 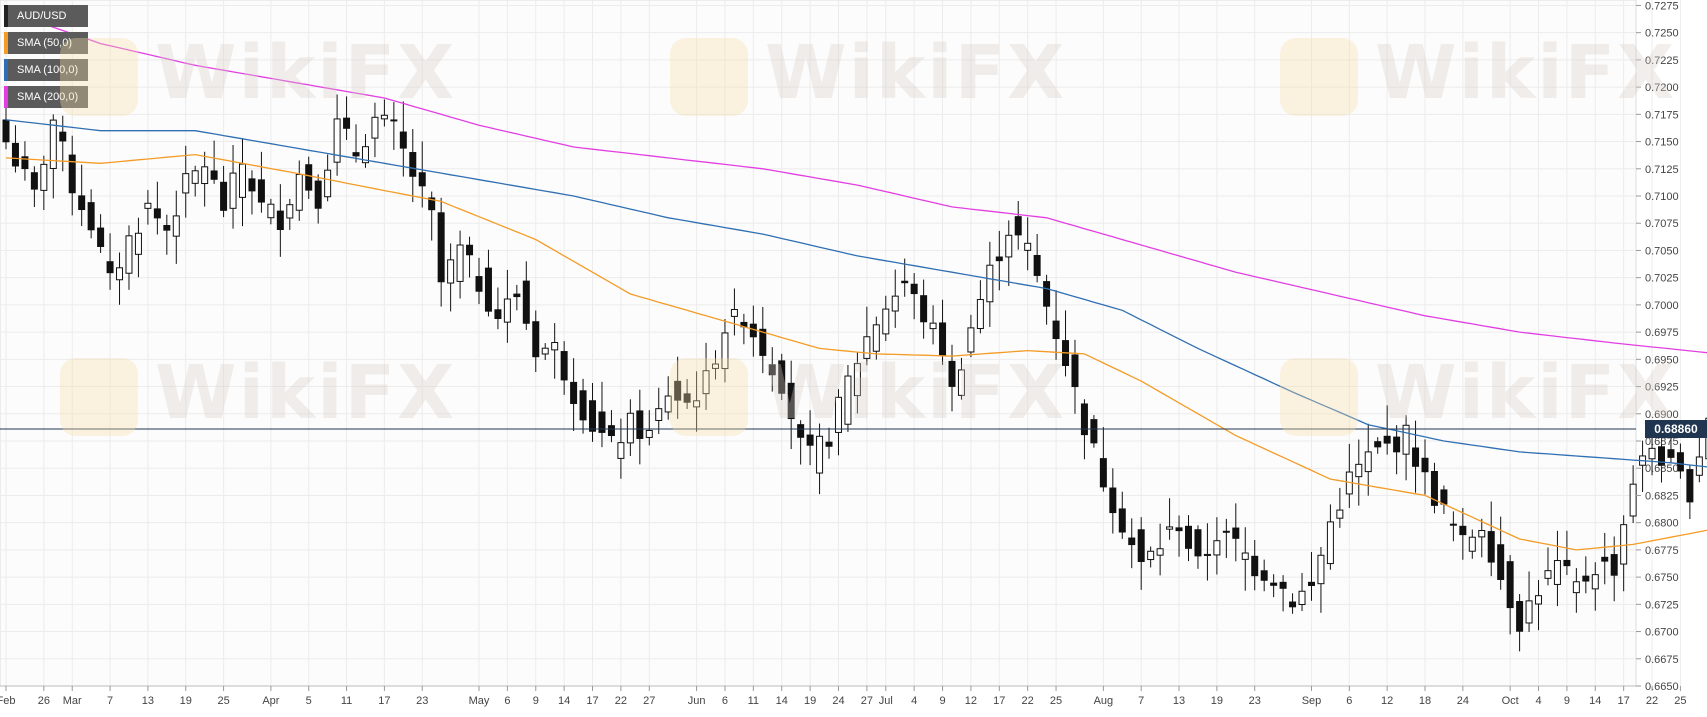 I want to click on x-tick-label: 17, so click(x=384, y=701).